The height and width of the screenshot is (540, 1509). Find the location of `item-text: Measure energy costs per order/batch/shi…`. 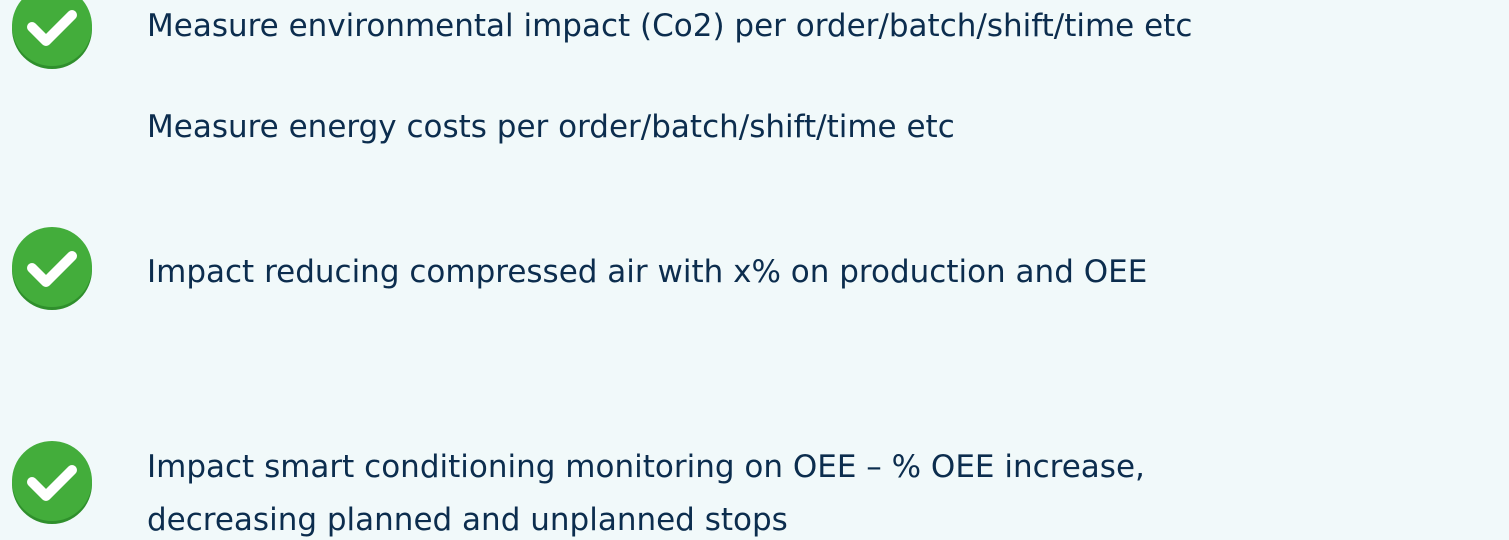

item-text: Measure energy costs per order/batch/shi… is located at coordinates (551, 127).